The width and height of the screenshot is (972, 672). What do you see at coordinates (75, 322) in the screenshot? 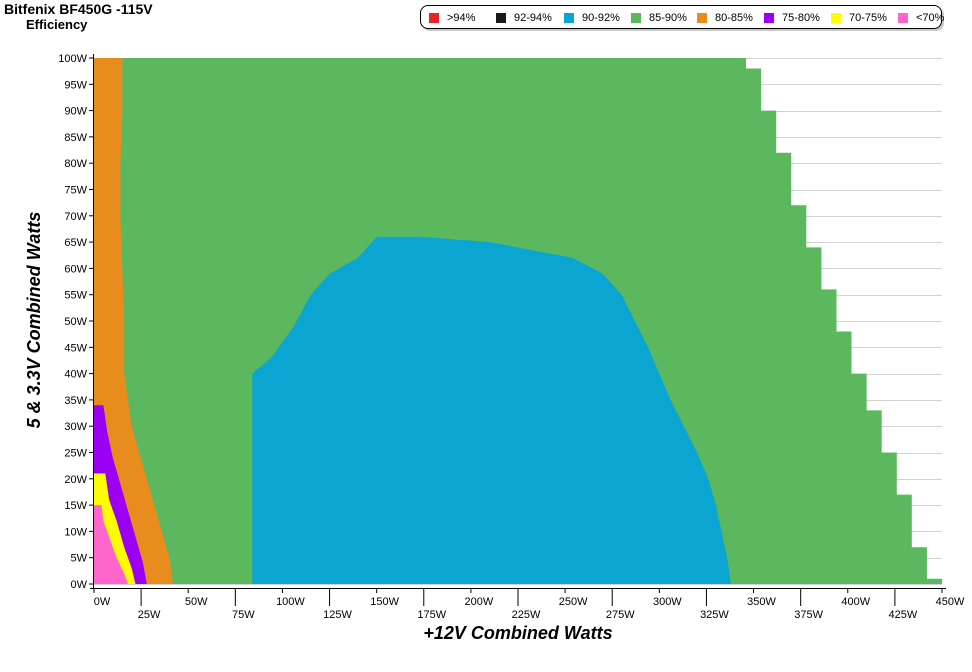
I see `y-tick-label: 50W` at bounding box center [75, 322].